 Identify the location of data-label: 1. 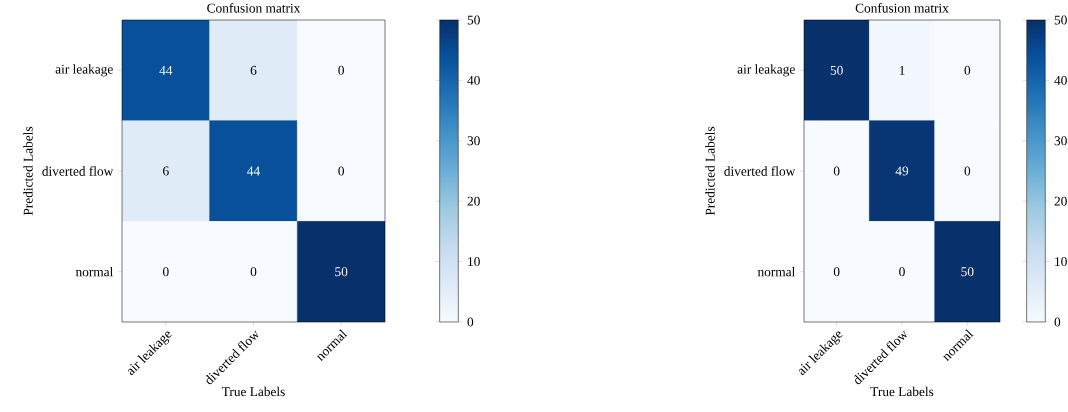
(902, 70).